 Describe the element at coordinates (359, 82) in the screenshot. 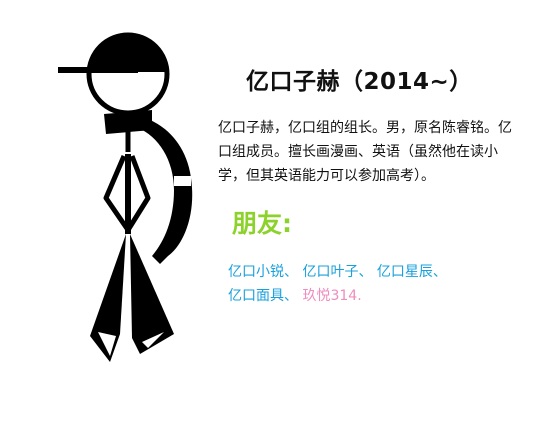

I see `page-title: 亿口子赫（2014~）` at that location.